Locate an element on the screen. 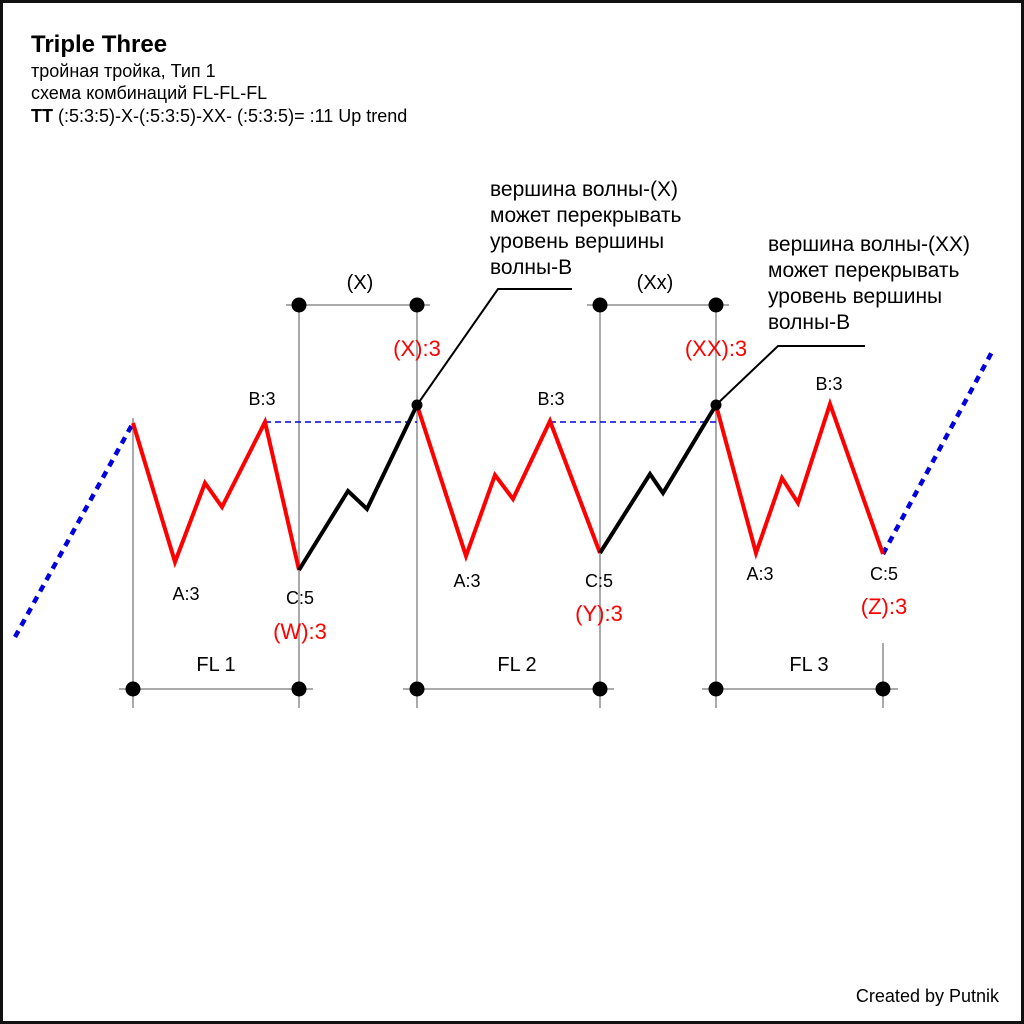 This screenshot has height=1024, width=1024. xx-note-line: волны-В is located at coordinates (809, 322).